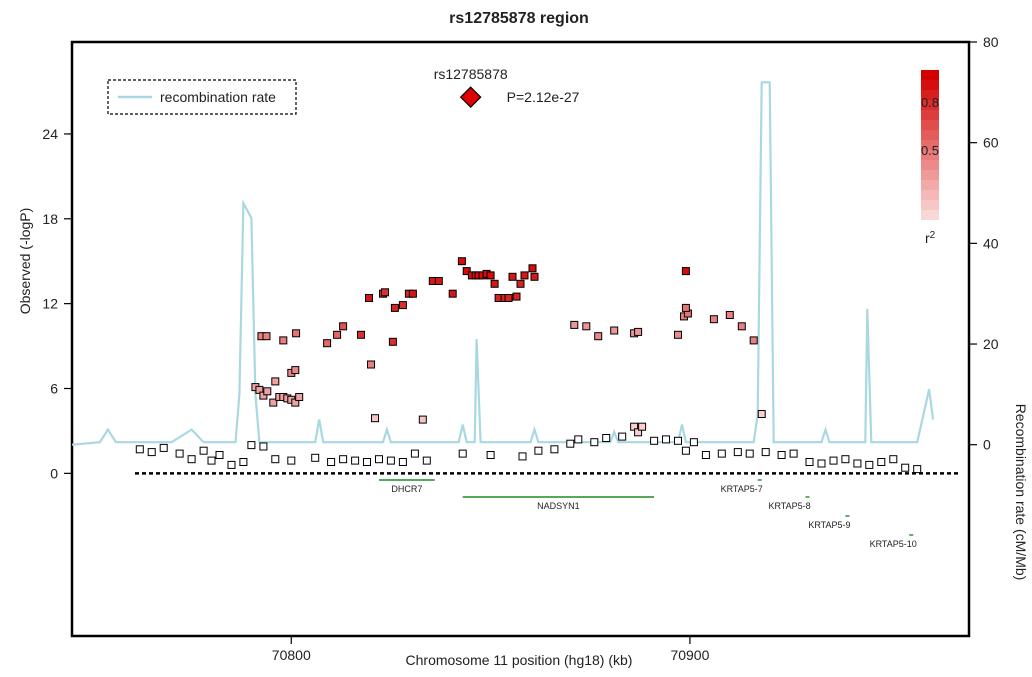 Image resolution: width=1032 pixels, height=677 pixels. What do you see at coordinates (991, 344) in the screenshot?
I see `y-right-tick-label-1: 20` at bounding box center [991, 344].